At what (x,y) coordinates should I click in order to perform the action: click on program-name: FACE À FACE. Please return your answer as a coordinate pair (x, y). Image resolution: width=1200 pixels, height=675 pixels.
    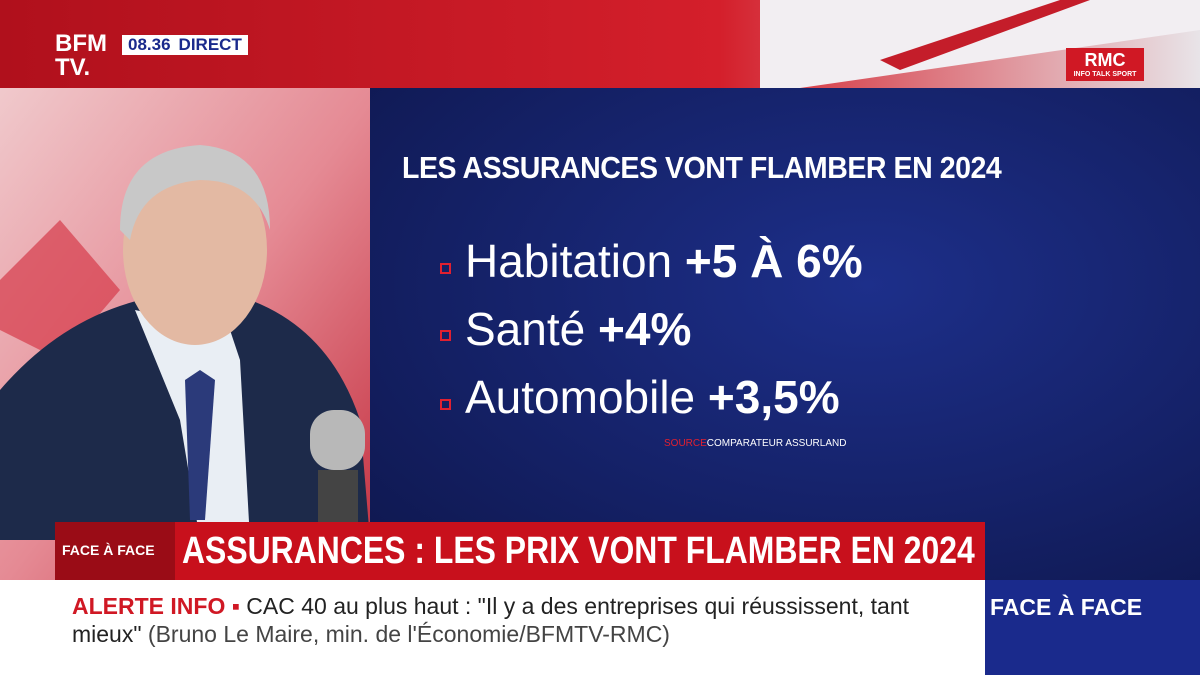
    Looking at the image, I should click on (1066, 607).